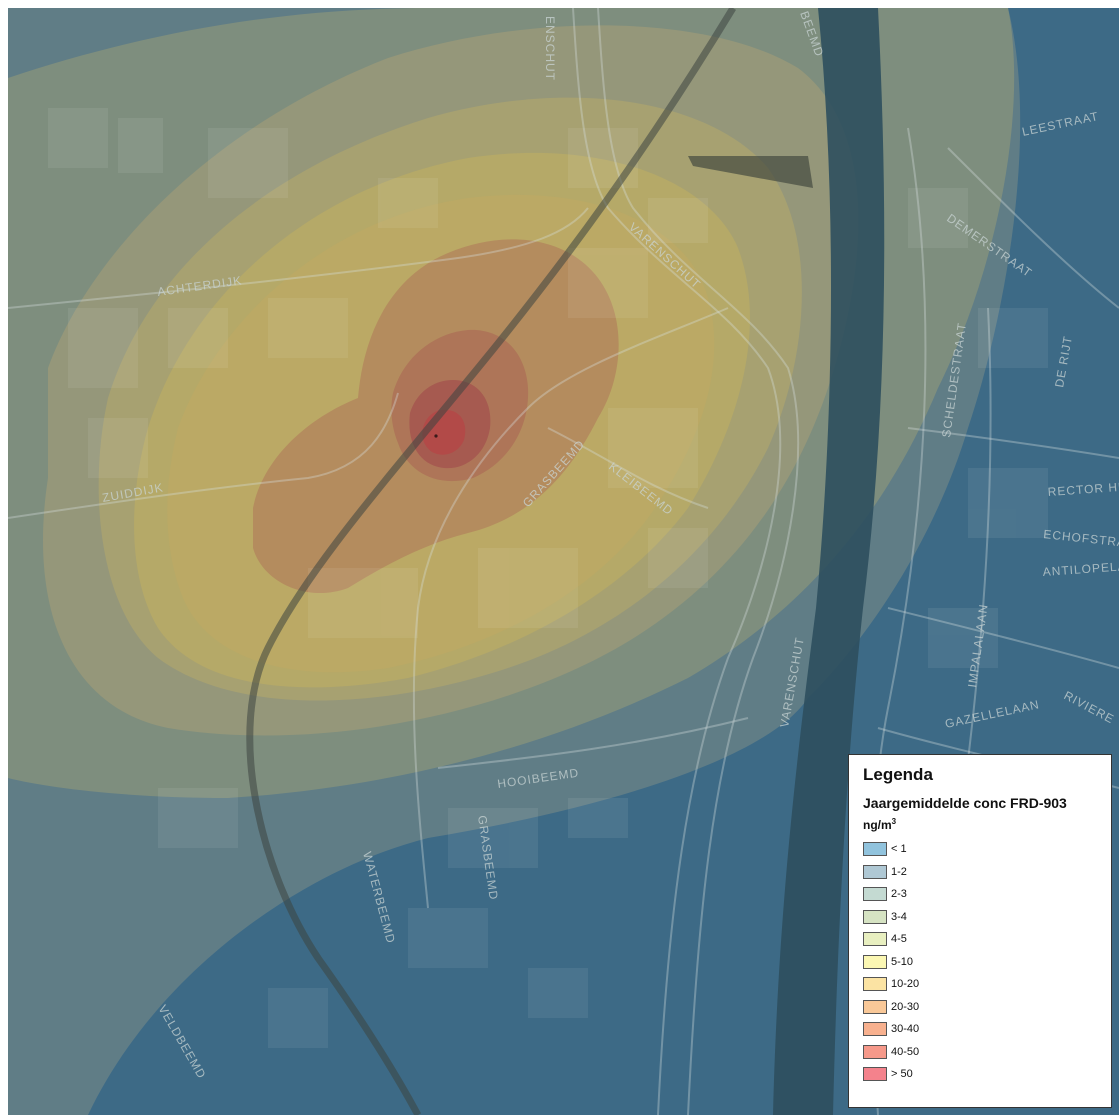 The width and height of the screenshot is (1119, 1115). I want to click on legend-item-label: 20-30, so click(905, 1006).